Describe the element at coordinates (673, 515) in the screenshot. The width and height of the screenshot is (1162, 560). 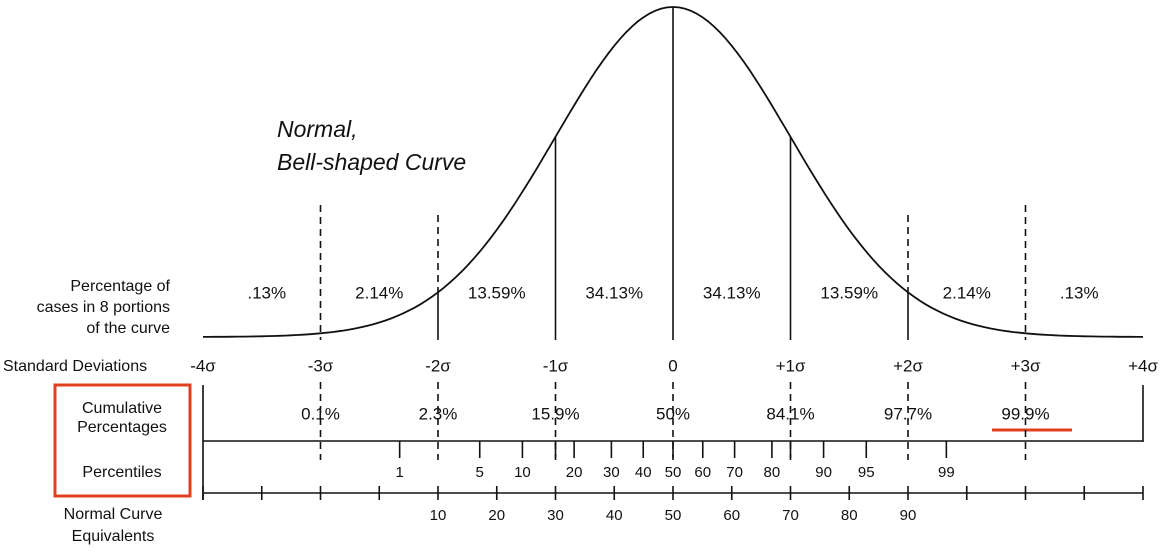
I see `nce-label: 50` at that location.